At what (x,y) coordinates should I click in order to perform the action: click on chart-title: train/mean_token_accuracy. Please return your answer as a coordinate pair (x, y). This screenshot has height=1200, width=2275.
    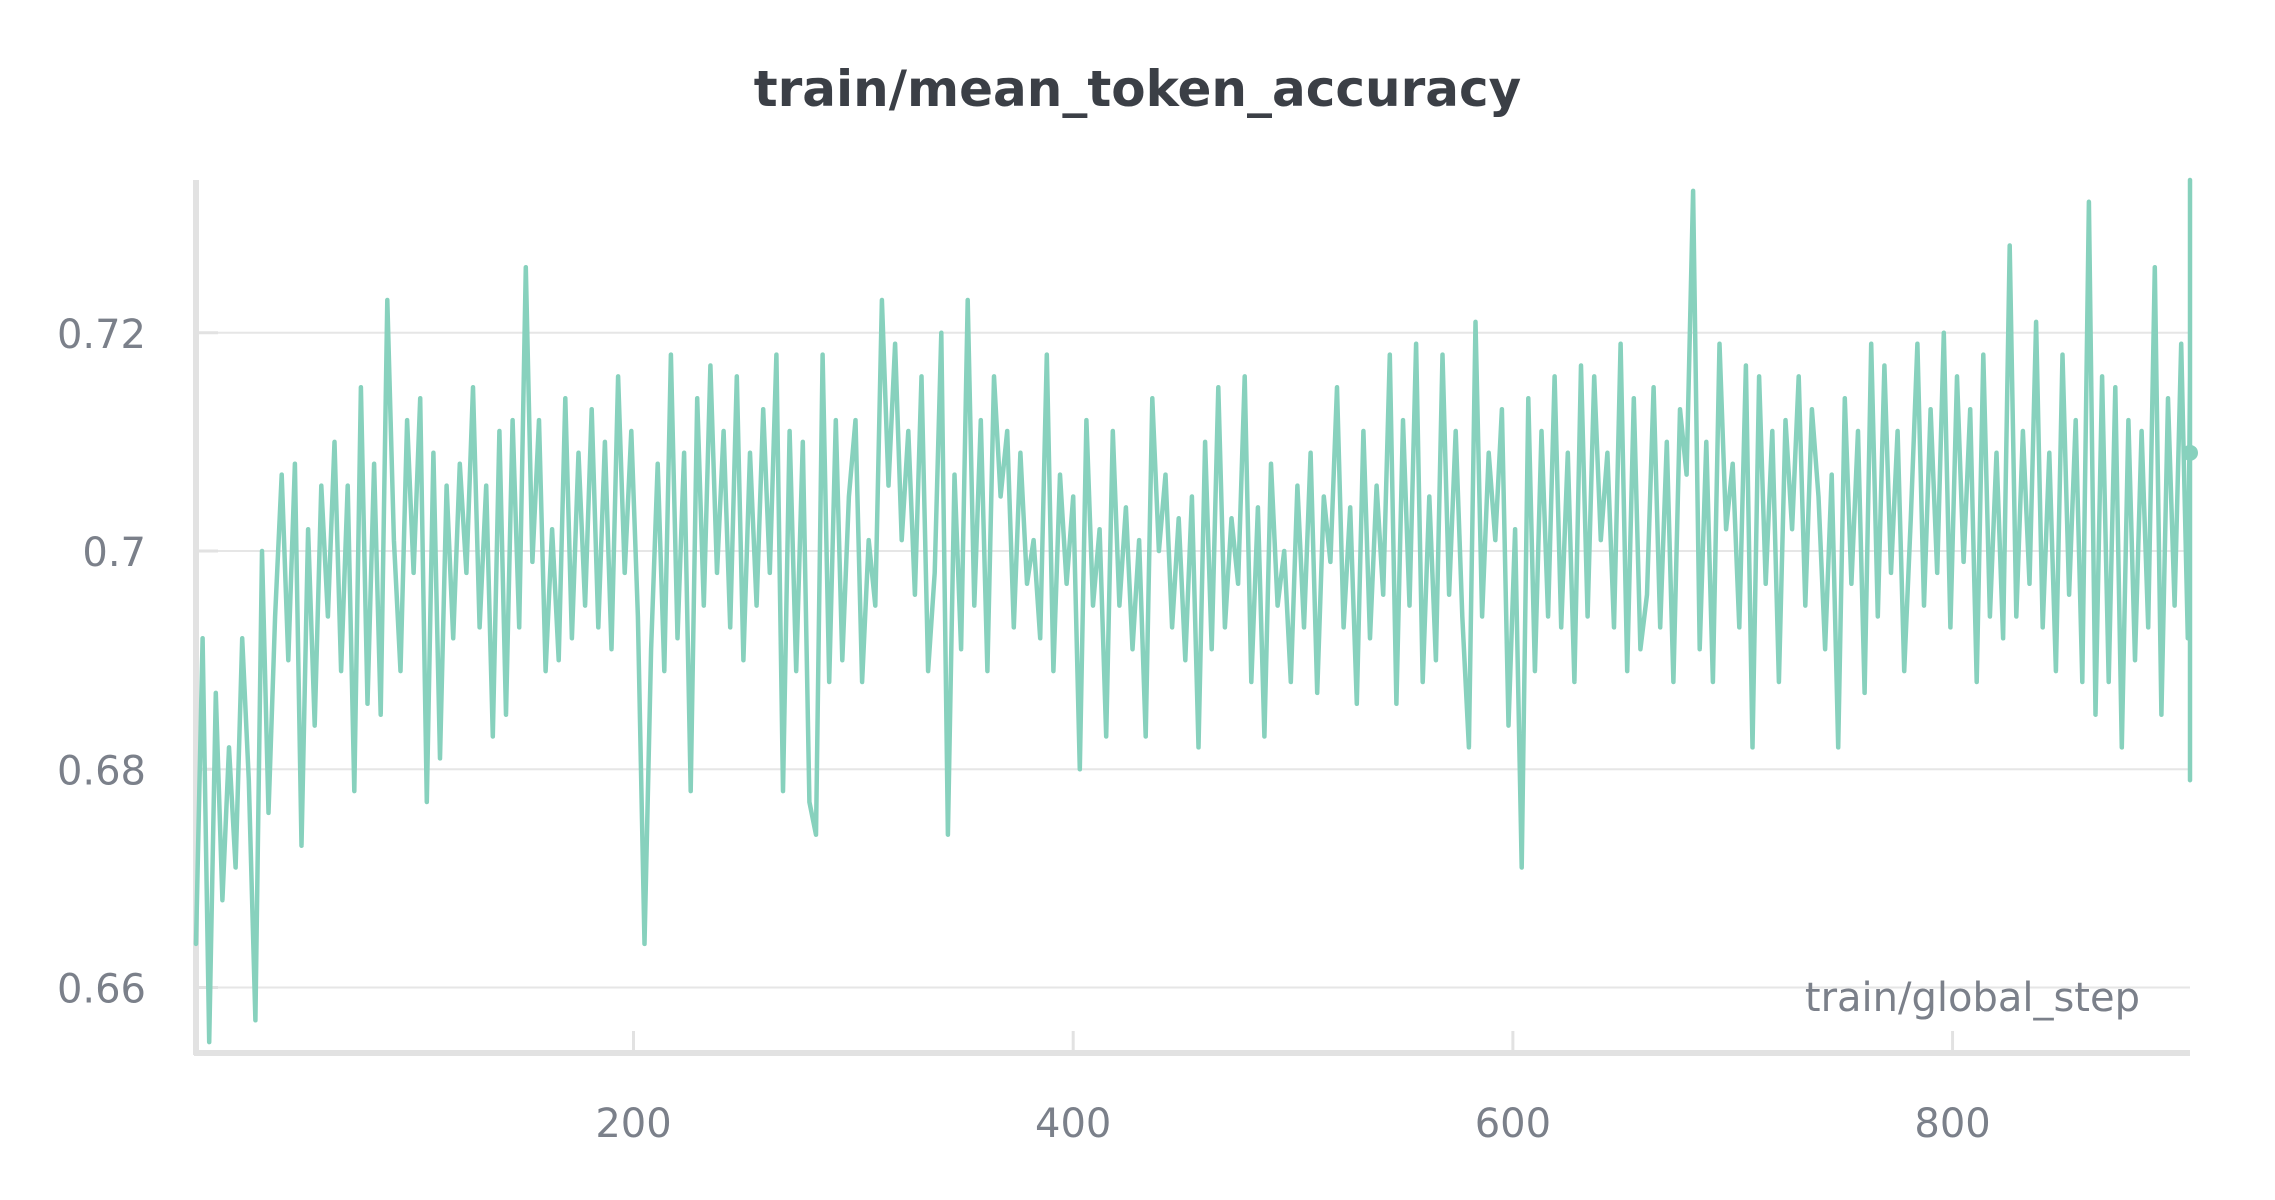
    Looking at the image, I should click on (1137, 89).